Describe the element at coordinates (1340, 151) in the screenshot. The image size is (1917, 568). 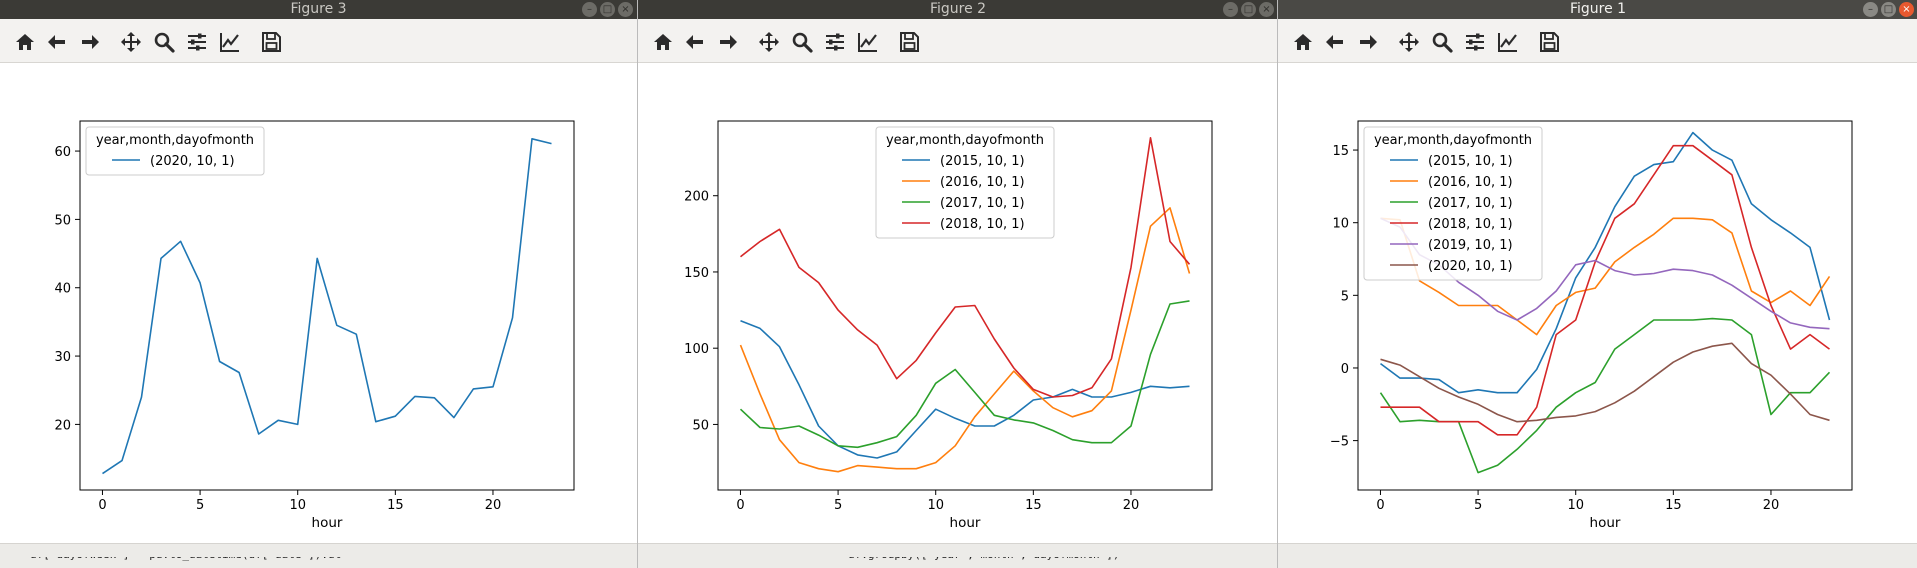
I see `y-tick-label: 15` at that location.